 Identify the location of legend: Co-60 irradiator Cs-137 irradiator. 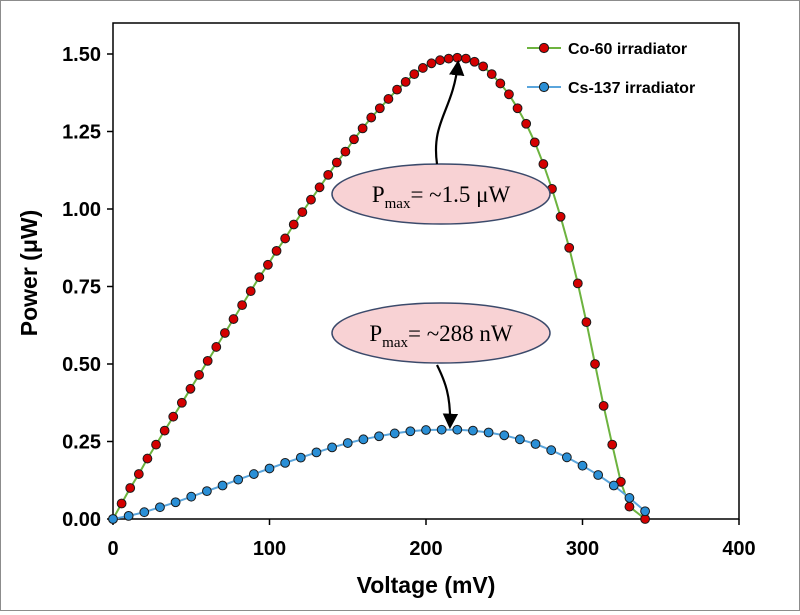
(611, 69).